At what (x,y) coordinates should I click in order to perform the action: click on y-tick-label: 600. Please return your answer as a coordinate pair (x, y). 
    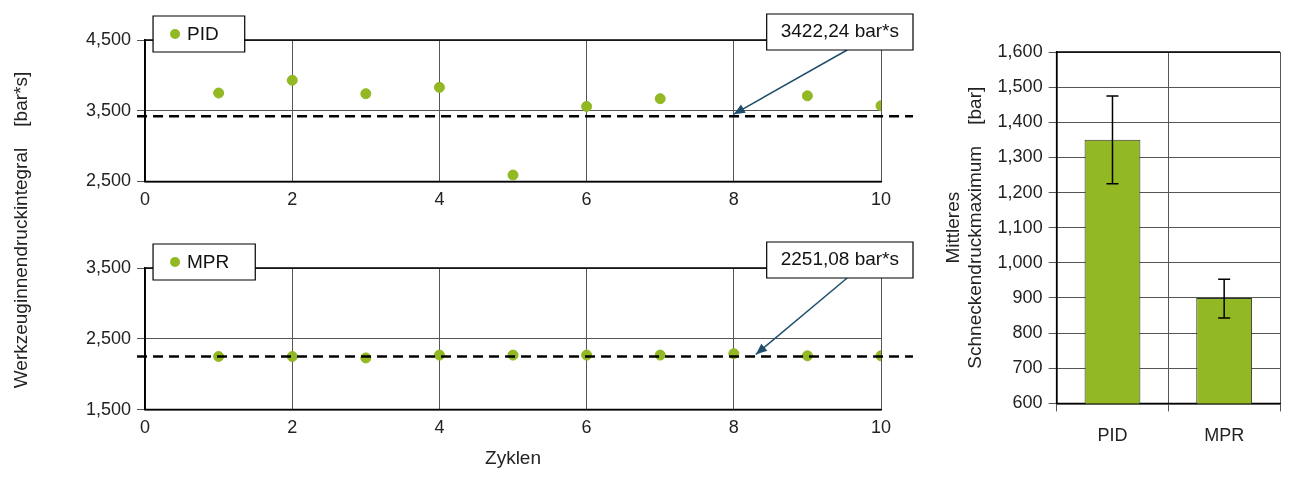
    Looking at the image, I should click on (1027, 402).